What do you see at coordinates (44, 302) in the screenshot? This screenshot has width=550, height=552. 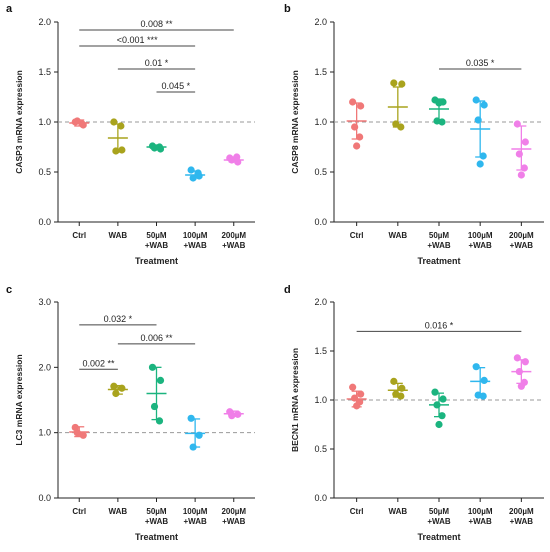 I see `y-tick-label: 3.0` at bounding box center [44, 302].